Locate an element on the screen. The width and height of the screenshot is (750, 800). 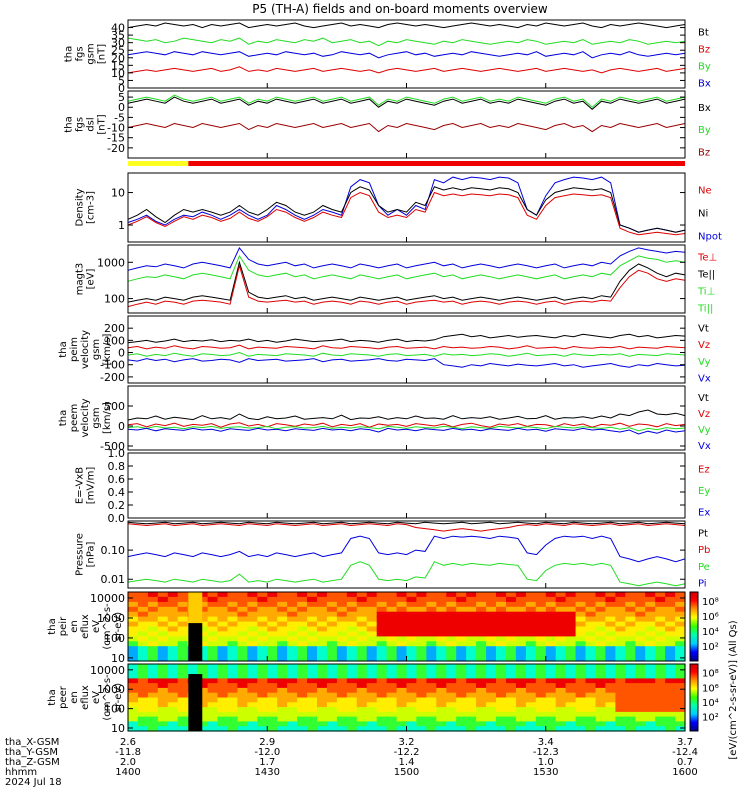
y-tick-label: 0 is located at coordinates (121, 426).